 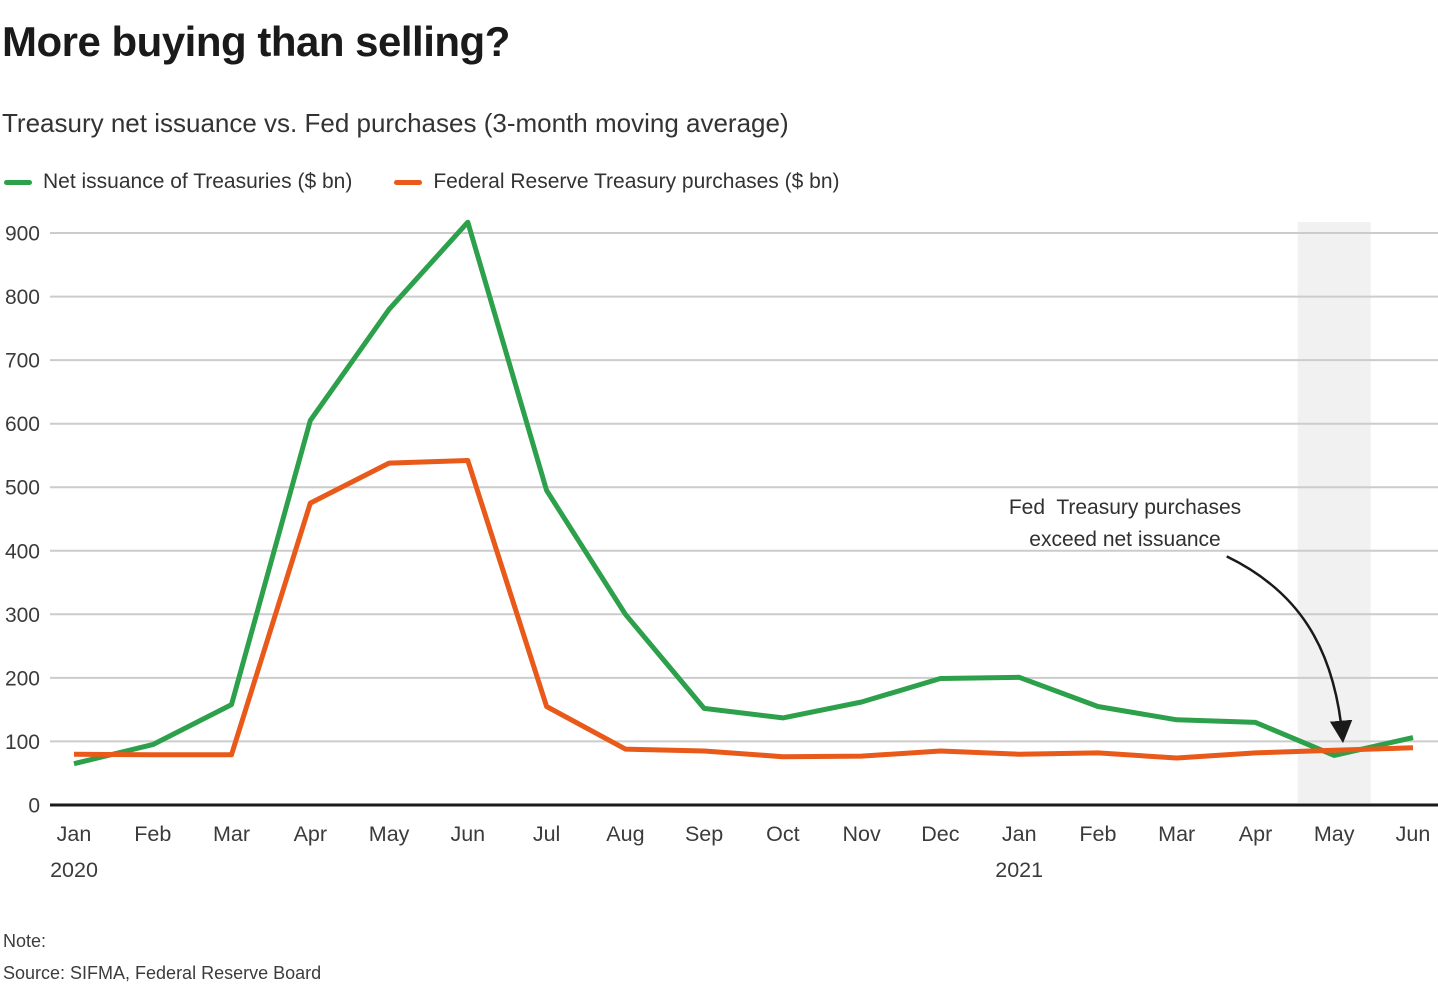 What do you see at coordinates (1289, 649) in the screenshot?
I see `annotation-arrow` at bounding box center [1289, 649].